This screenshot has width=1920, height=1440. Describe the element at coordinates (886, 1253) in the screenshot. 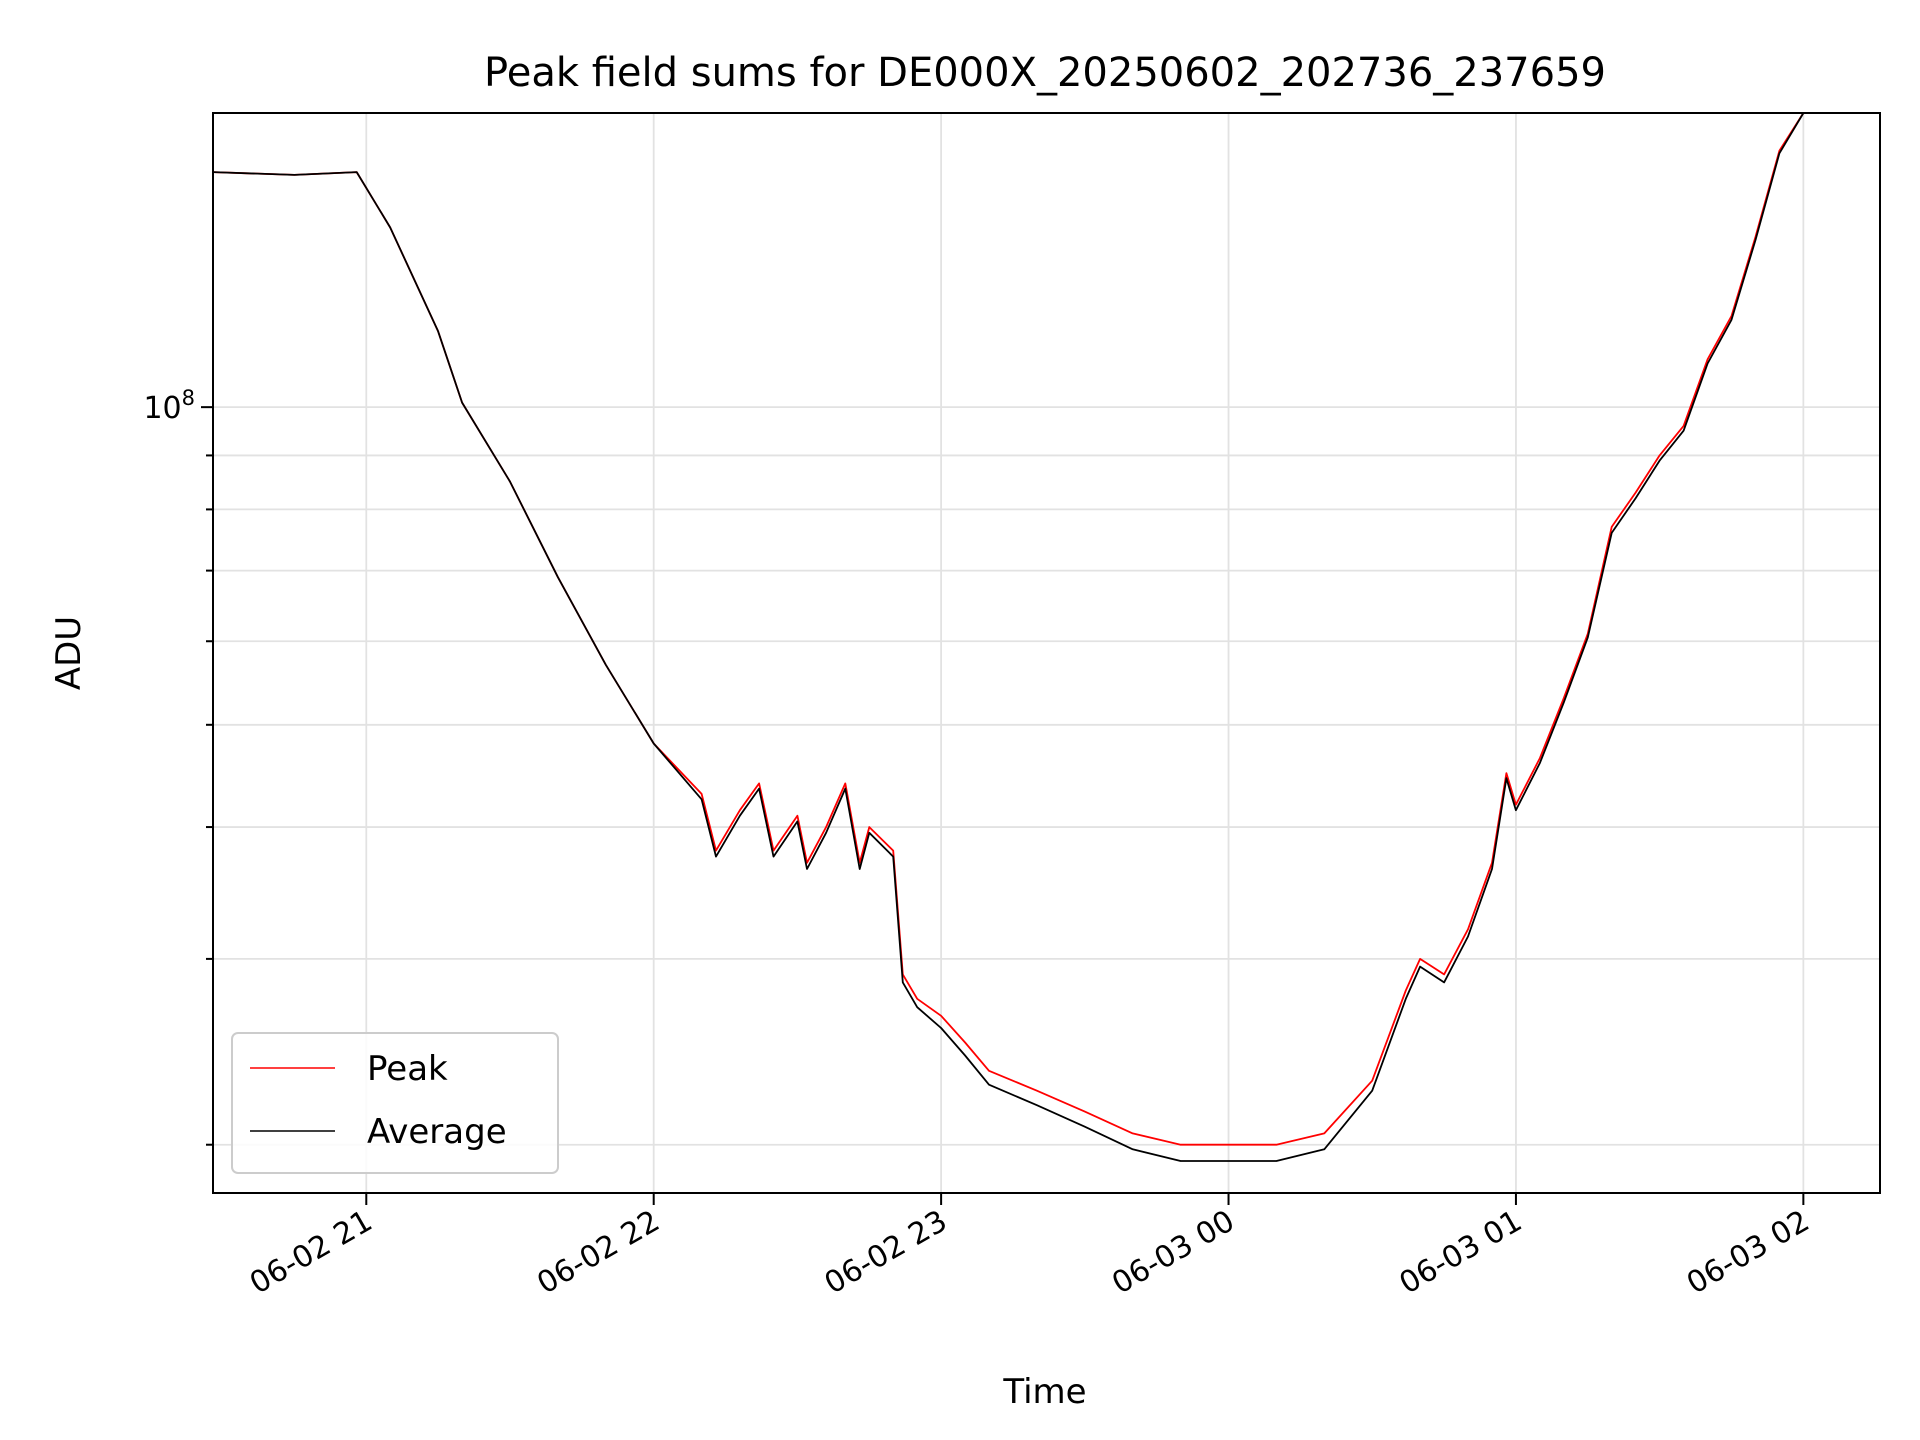

I see `x-tick-label: 06-02 23` at that location.